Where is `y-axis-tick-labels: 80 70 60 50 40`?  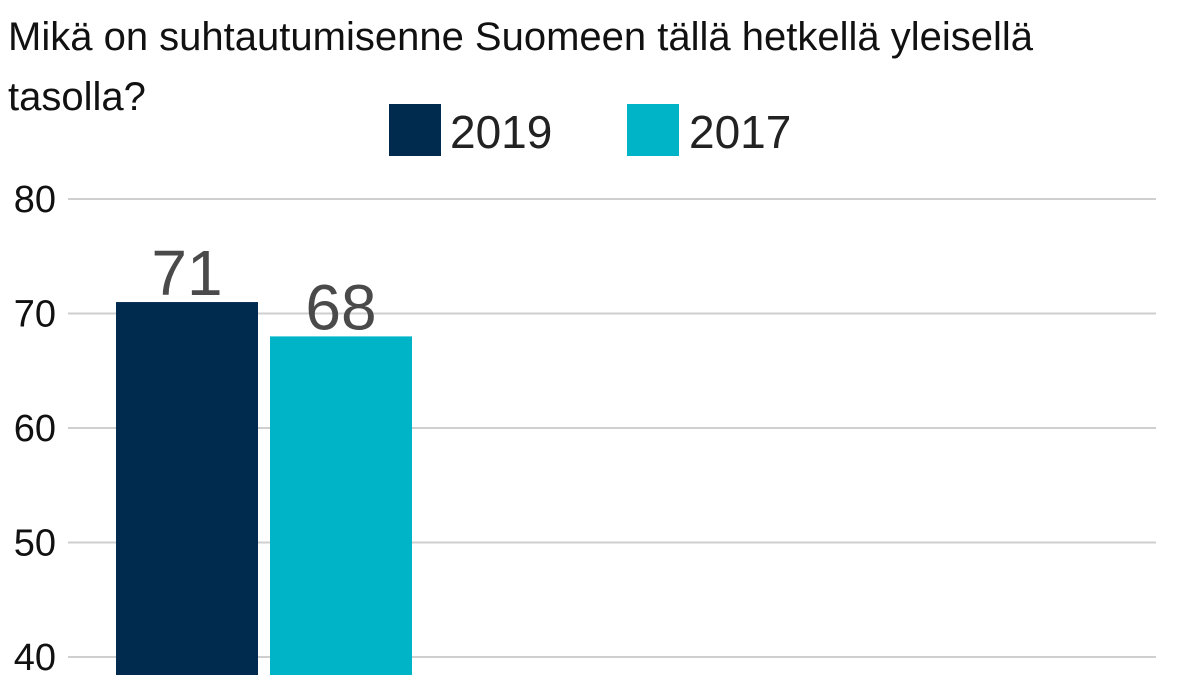
y-axis-tick-labels: 80 70 60 50 40 is located at coordinates (35, 427).